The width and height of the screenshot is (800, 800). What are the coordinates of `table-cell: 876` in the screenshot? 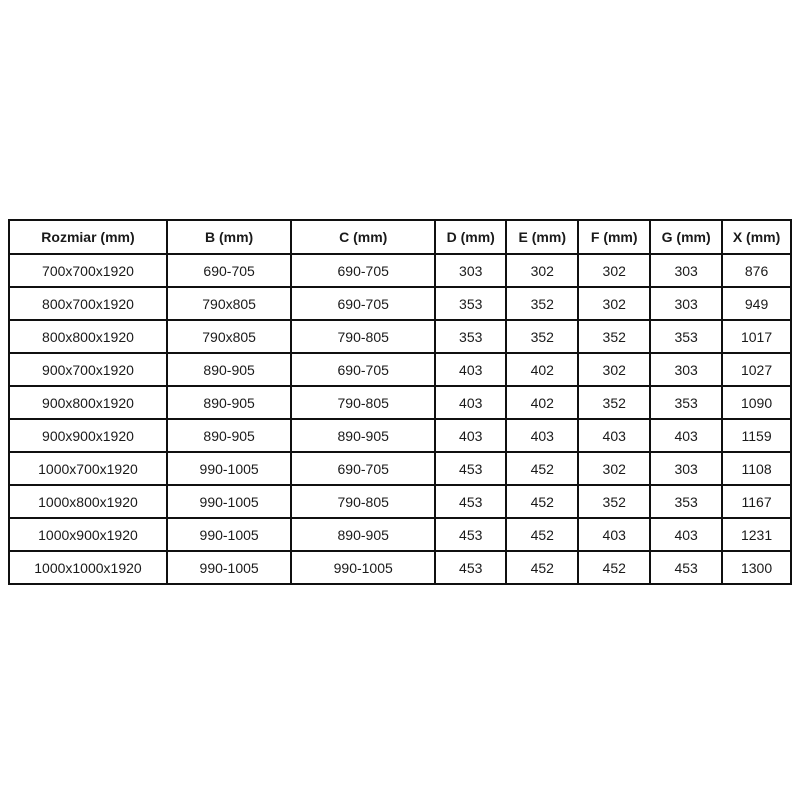 It's located at (756, 270).